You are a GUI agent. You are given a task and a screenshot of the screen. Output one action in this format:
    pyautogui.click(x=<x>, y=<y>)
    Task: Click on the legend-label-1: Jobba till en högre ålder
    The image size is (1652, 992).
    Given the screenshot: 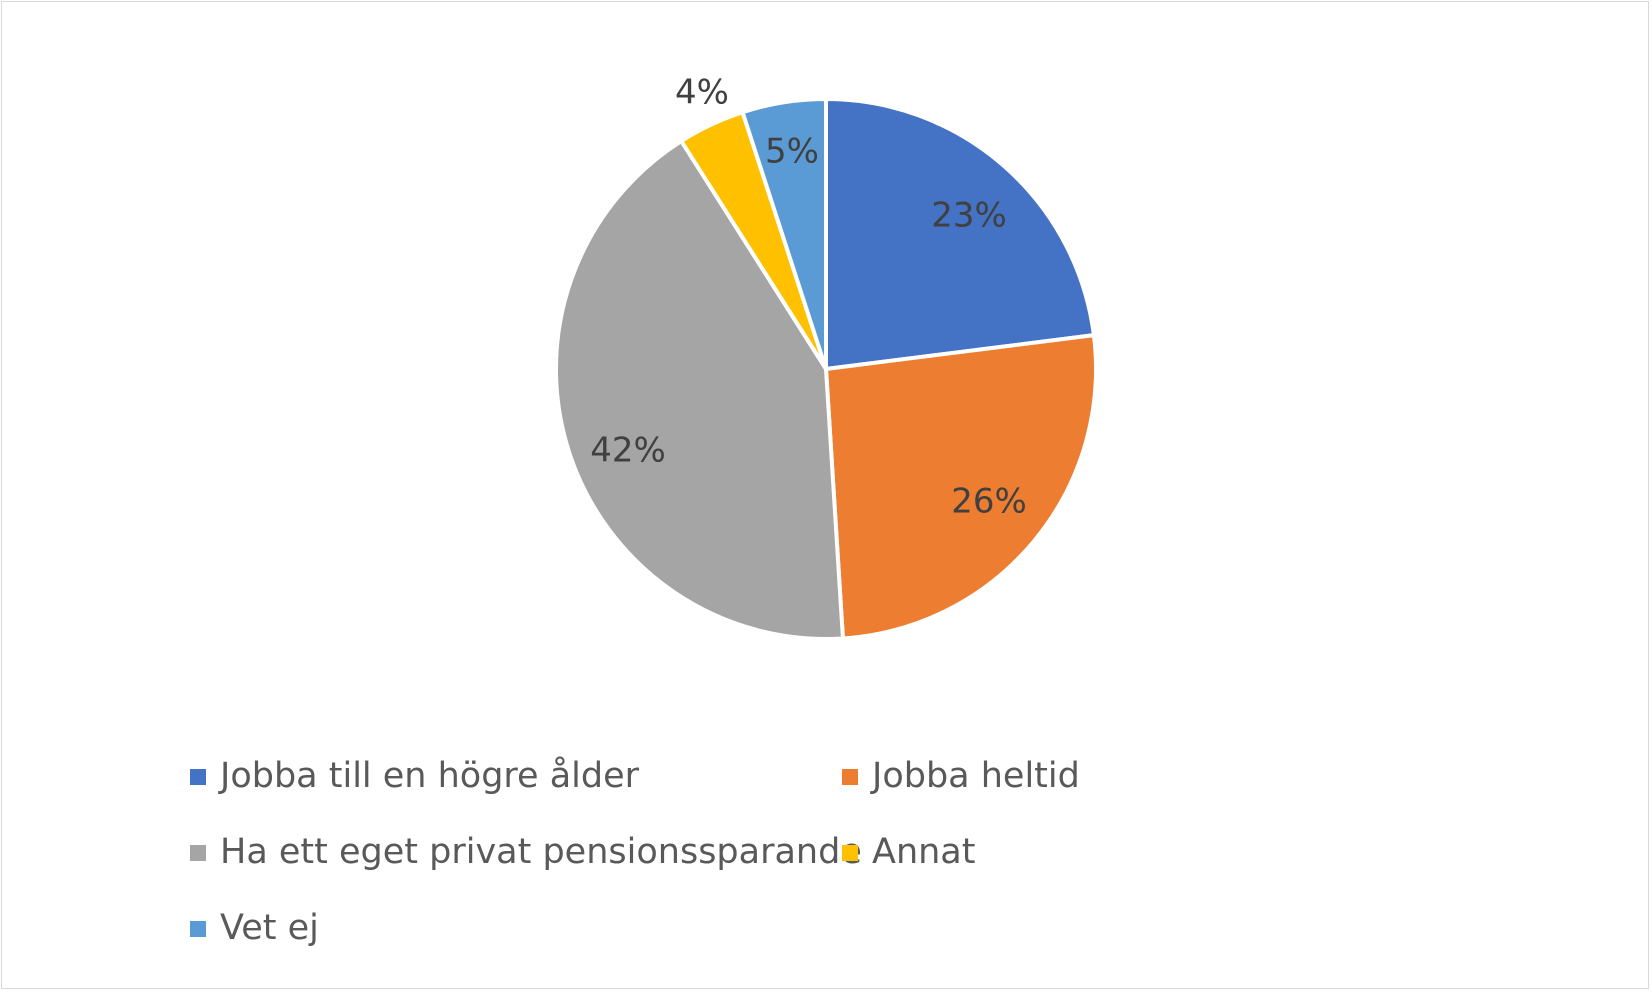 What is the action you would take?
    pyautogui.click(x=429, y=775)
    